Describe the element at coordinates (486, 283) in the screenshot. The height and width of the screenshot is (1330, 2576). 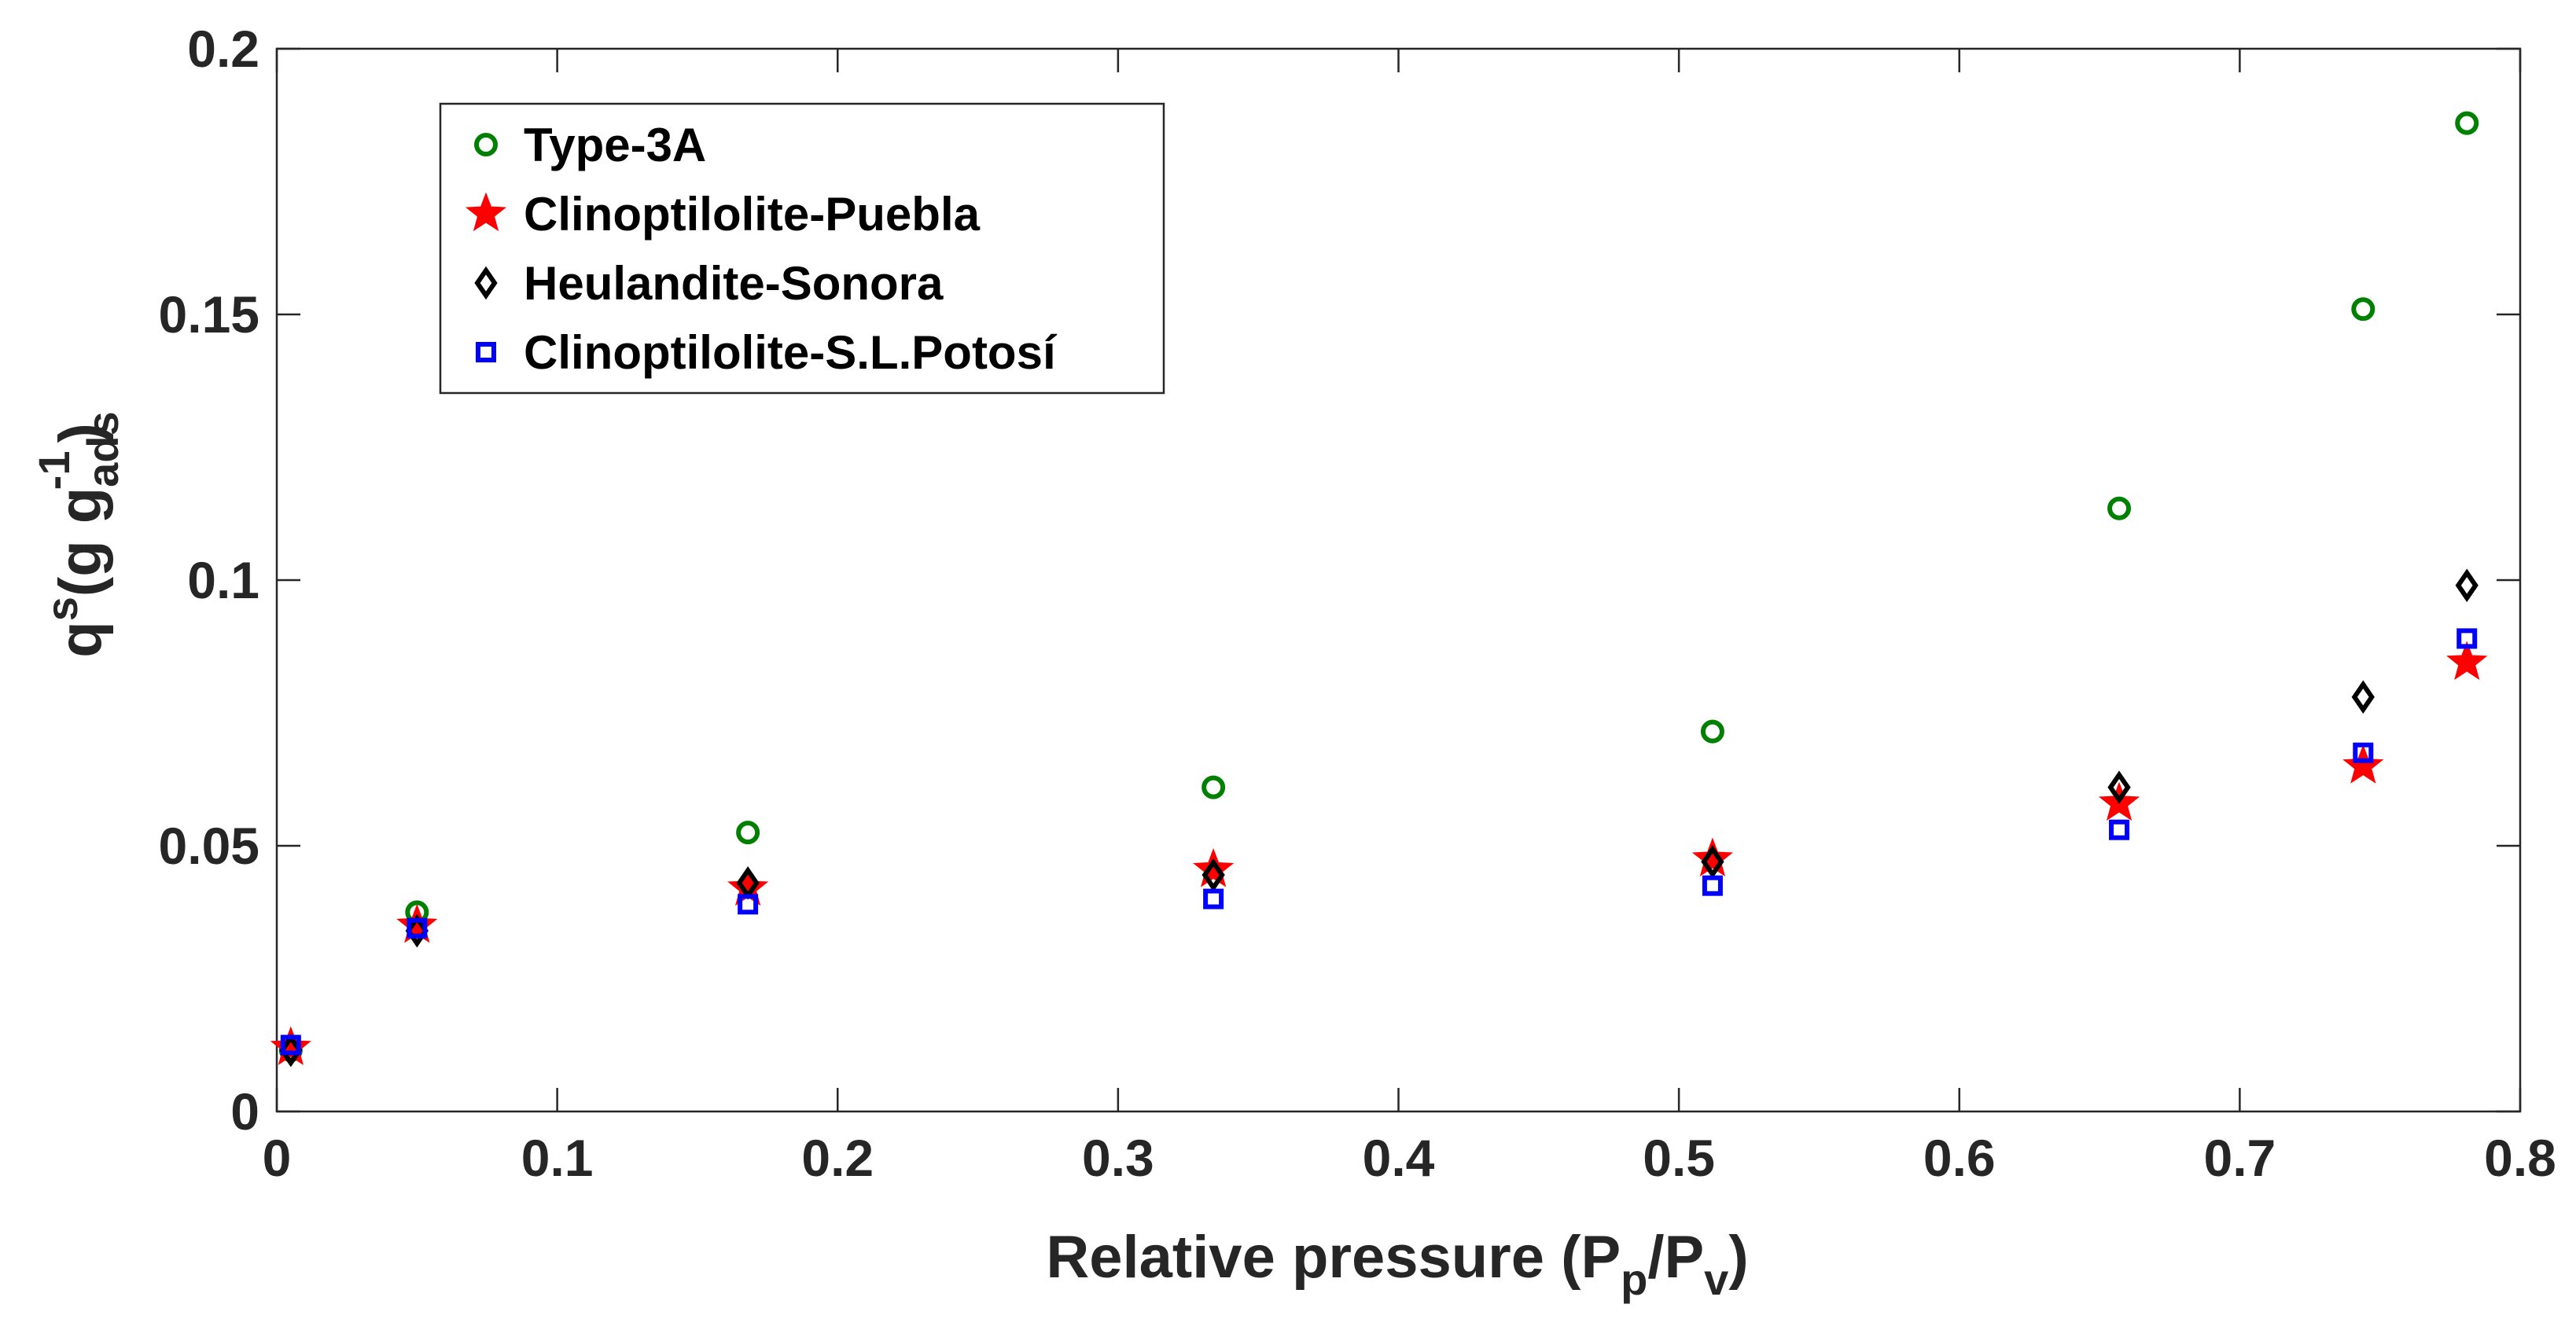
I see `legend-diamond-icon` at that location.